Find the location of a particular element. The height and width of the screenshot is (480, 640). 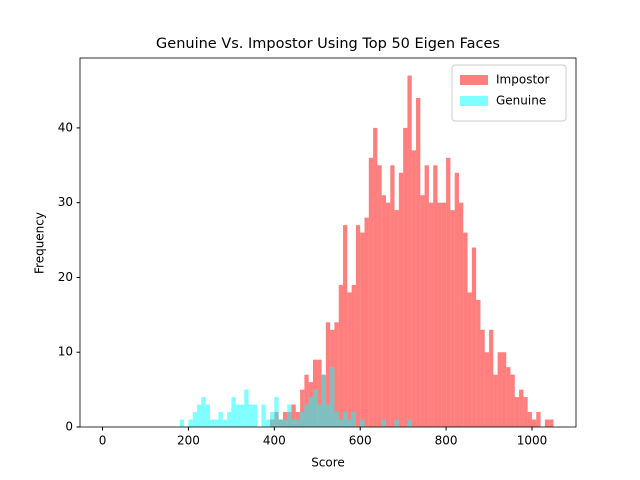

x-tick-label: 1000 is located at coordinates (532, 441).